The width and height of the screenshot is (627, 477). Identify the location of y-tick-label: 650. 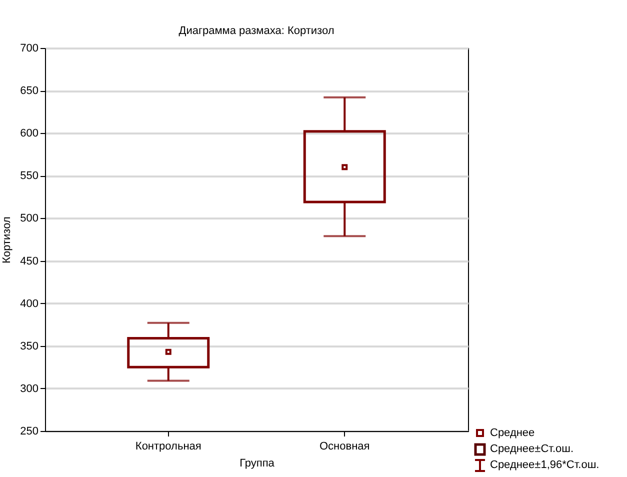
(29, 91).